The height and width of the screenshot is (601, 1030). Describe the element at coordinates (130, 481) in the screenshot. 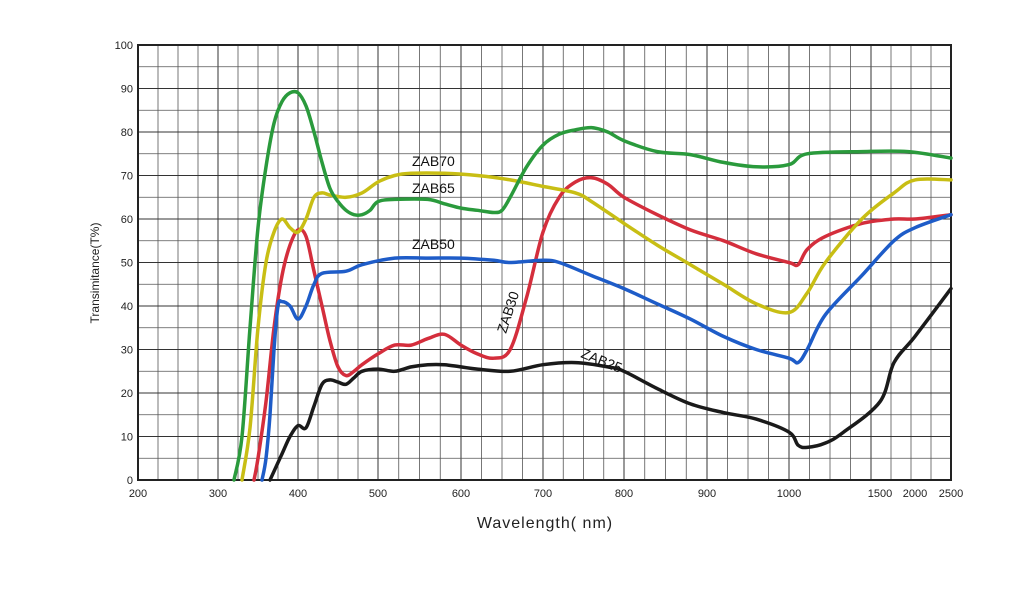

I see `y-tick-label: 0` at that location.